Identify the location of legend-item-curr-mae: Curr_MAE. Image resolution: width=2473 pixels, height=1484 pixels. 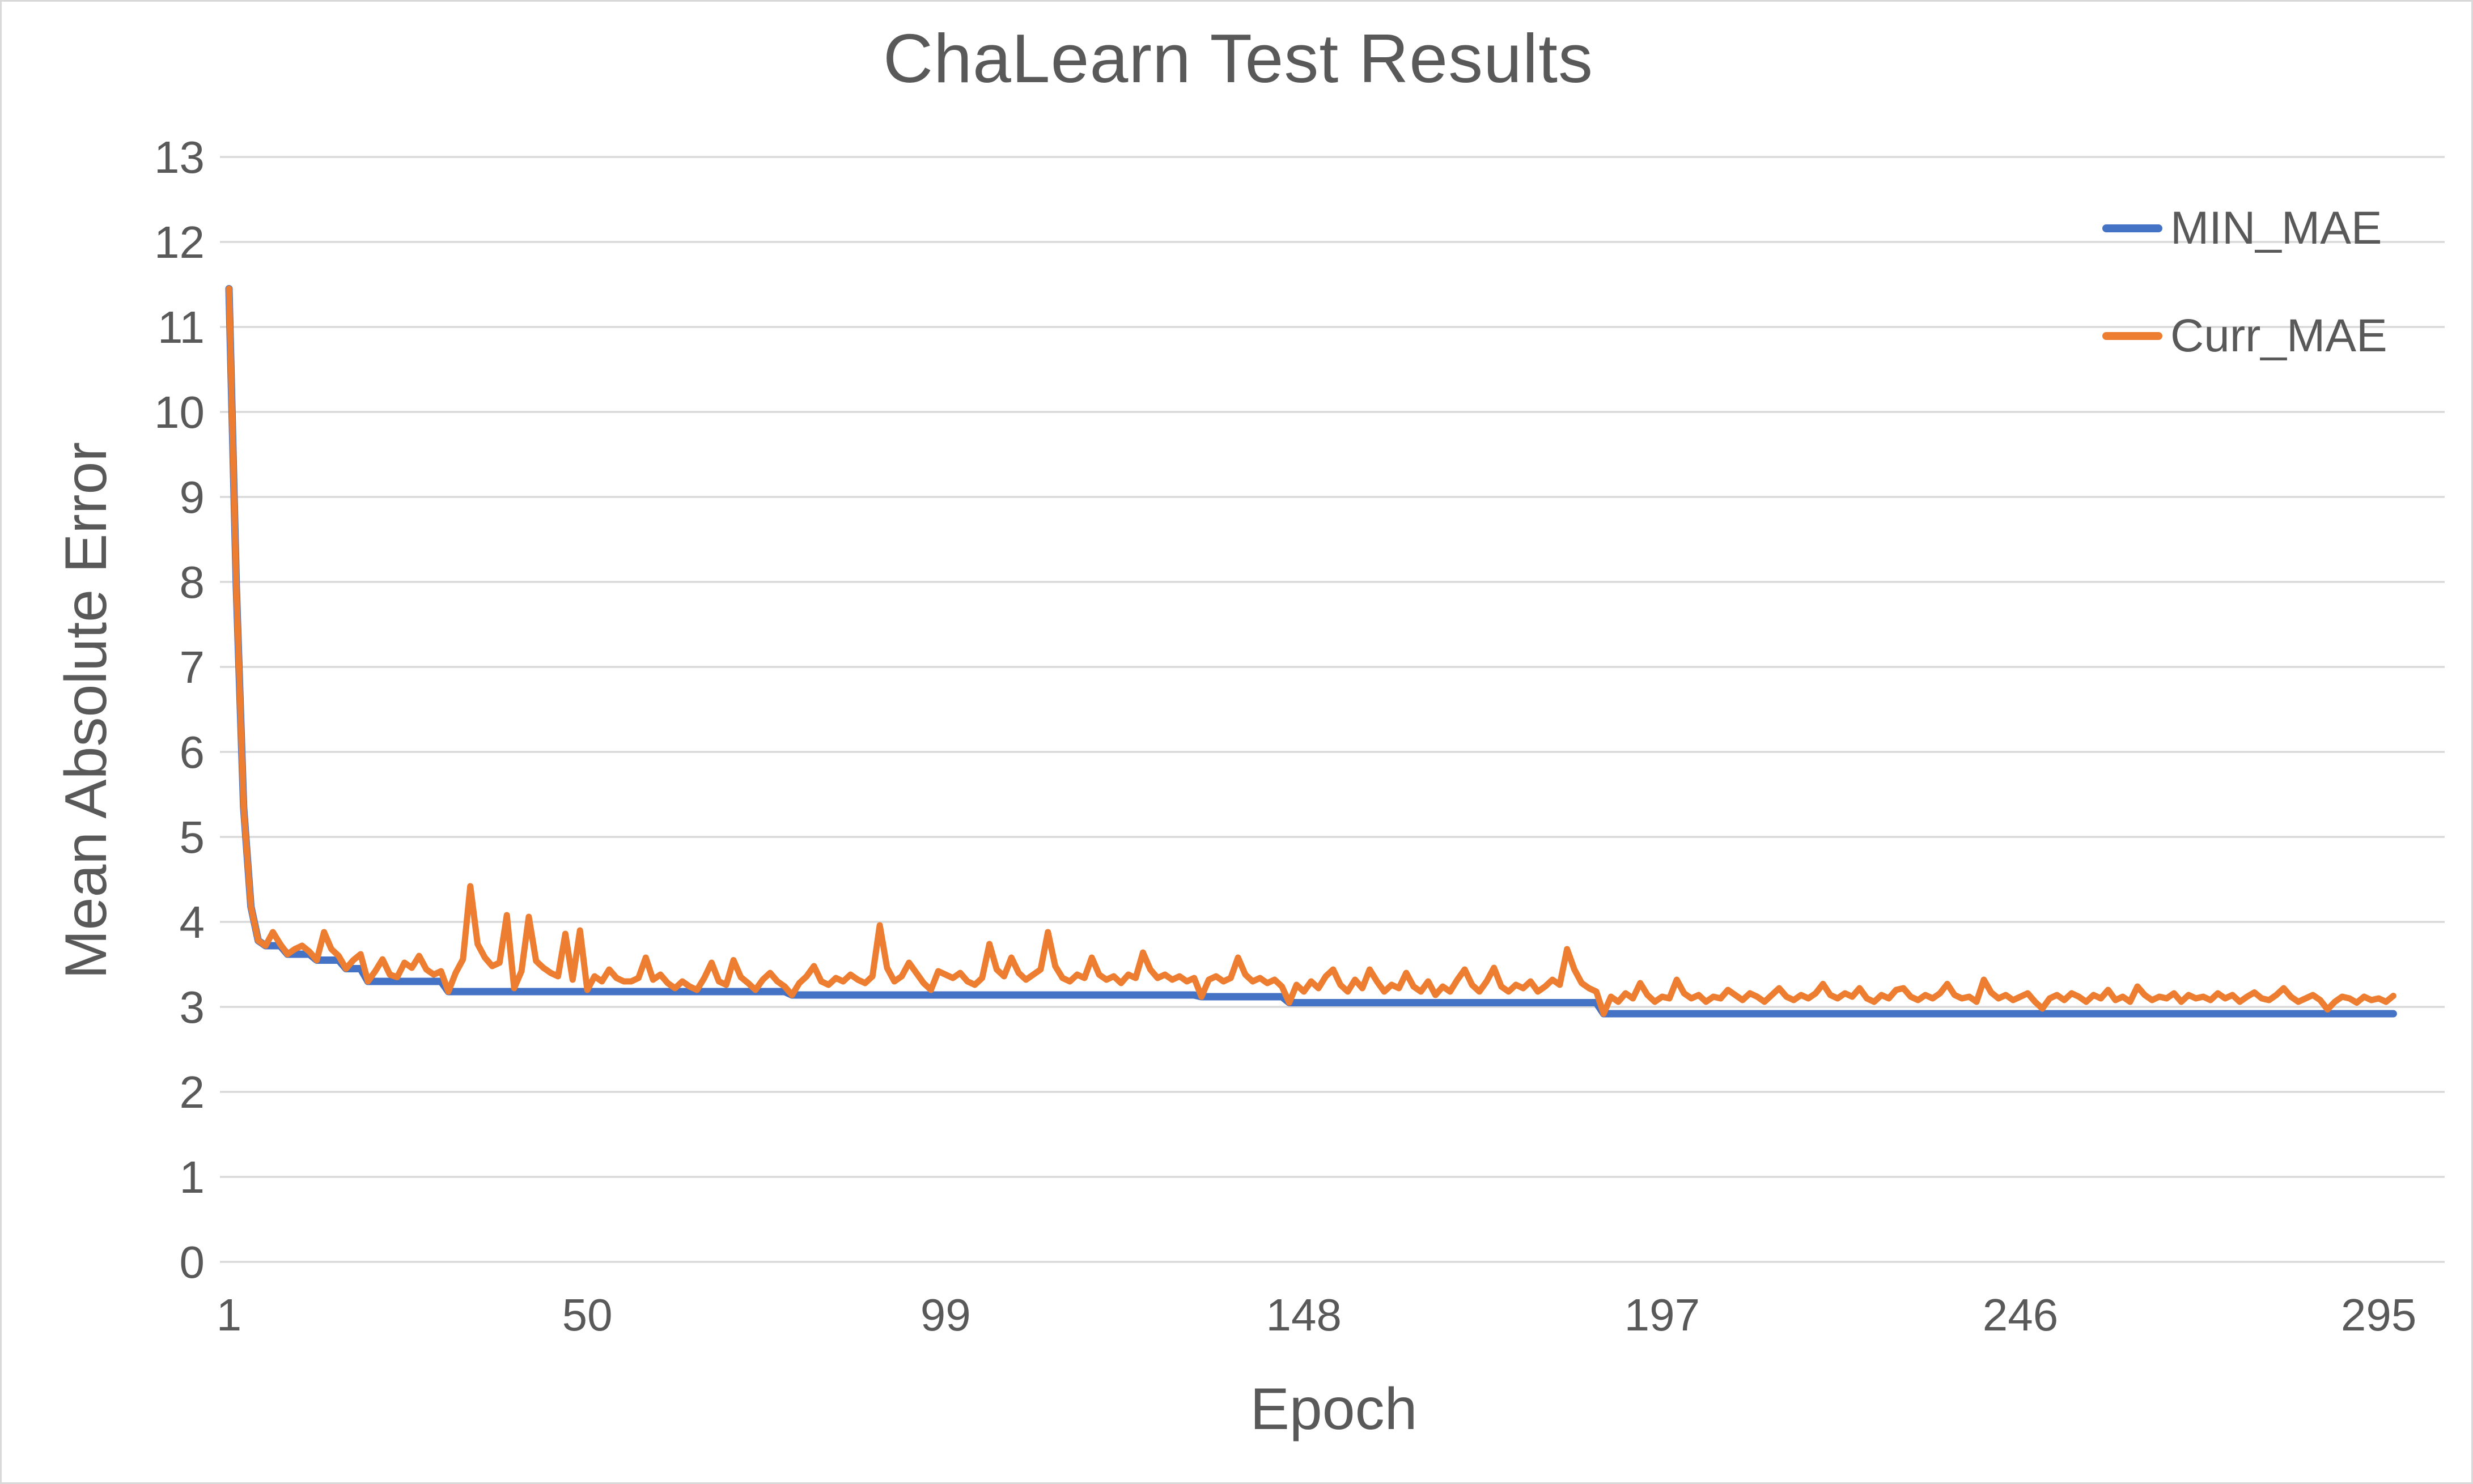
(2244, 336).